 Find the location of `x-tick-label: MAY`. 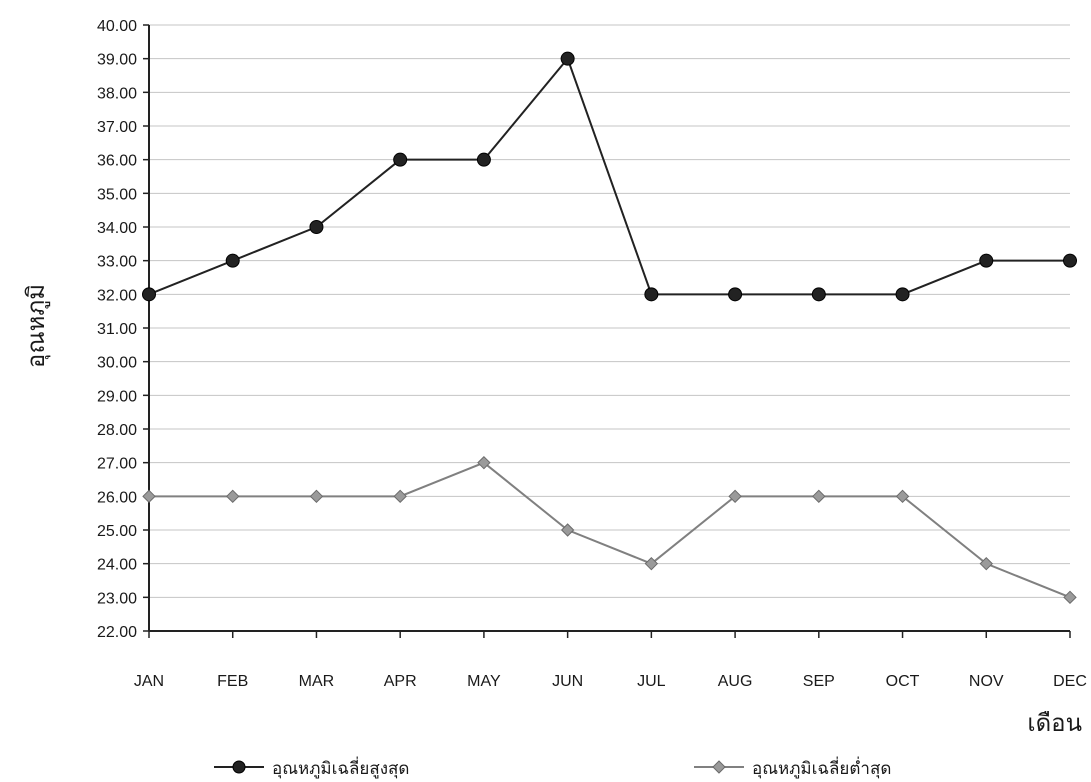

x-tick-label: MAY is located at coordinates (484, 681).